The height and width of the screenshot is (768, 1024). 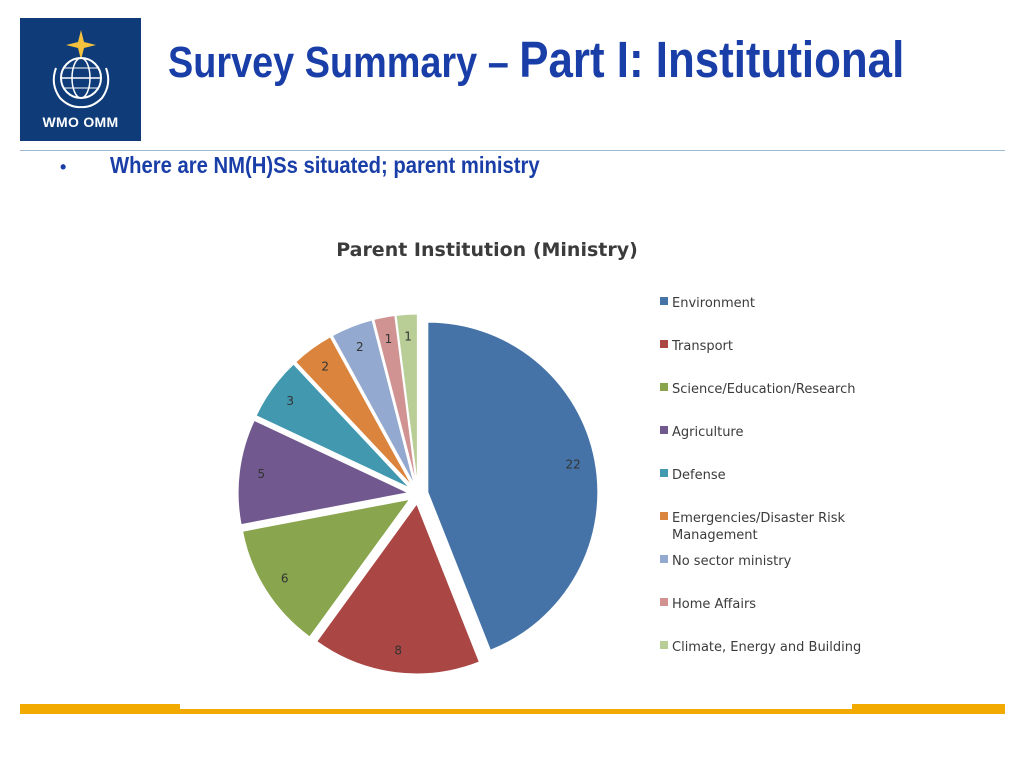 I want to click on pie-slice-no-sector-ministry, so click(x=373, y=402).